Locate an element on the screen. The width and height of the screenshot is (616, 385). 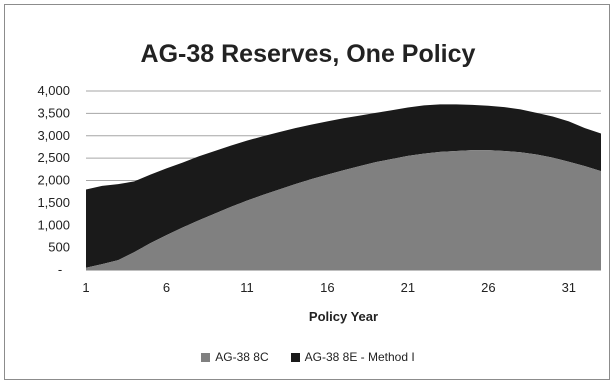
x-tick-label-1: 1 is located at coordinates (85, 287).